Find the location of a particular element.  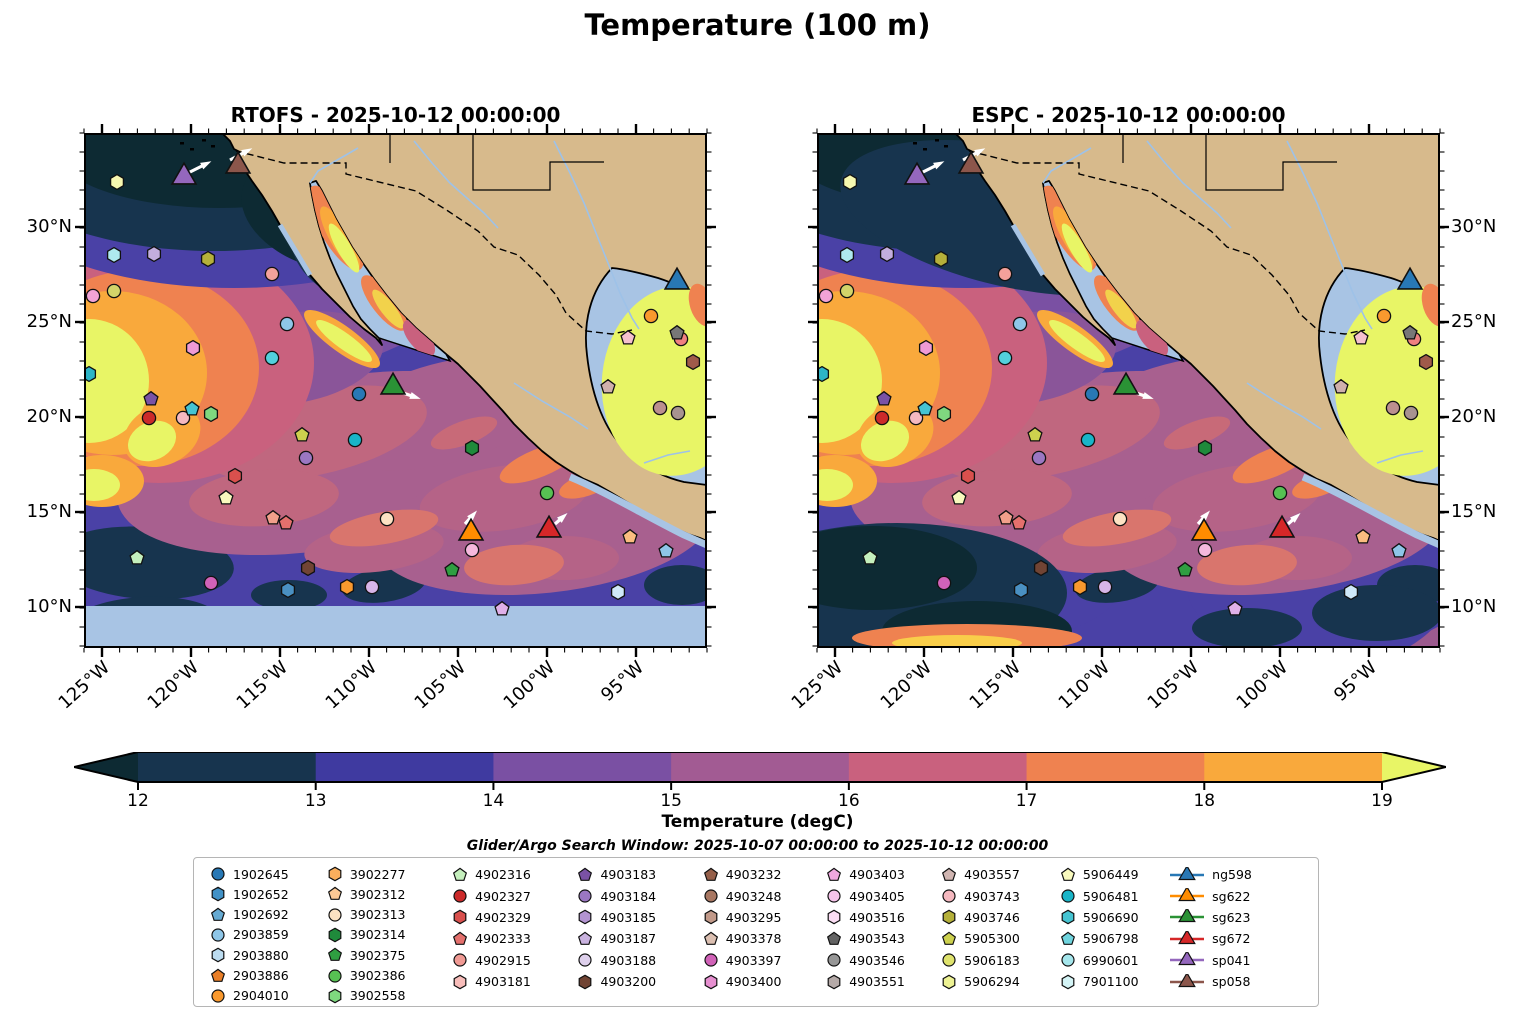

legend-entry-label: 4903181 is located at coordinates (503, 982).